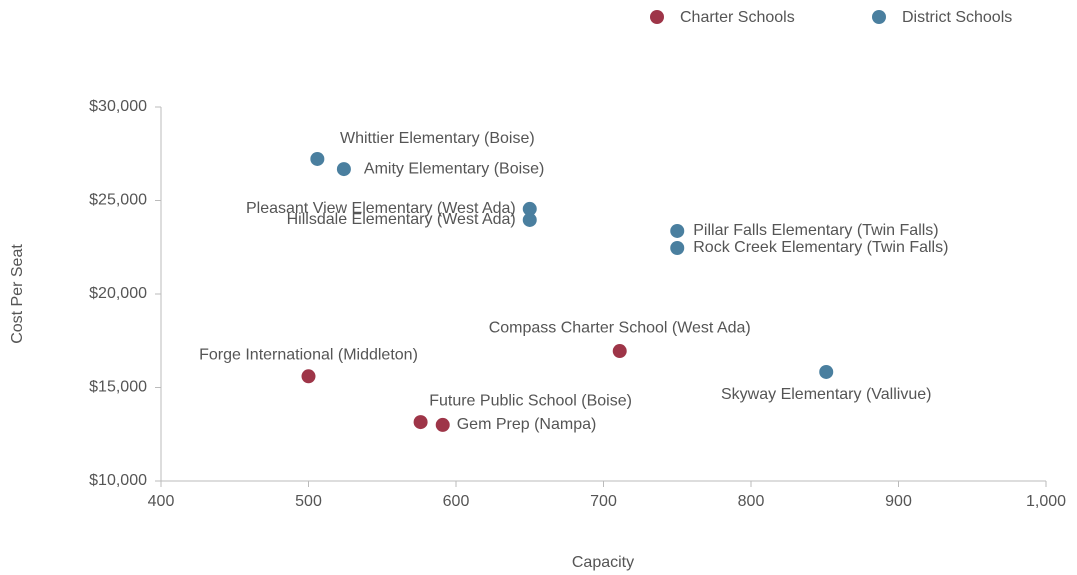 The width and height of the screenshot is (1077, 575). What do you see at coordinates (401, 219) in the screenshot?
I see `point-label: Hillsdale Elementary (West Ada)` at bounding box center [401, 219].